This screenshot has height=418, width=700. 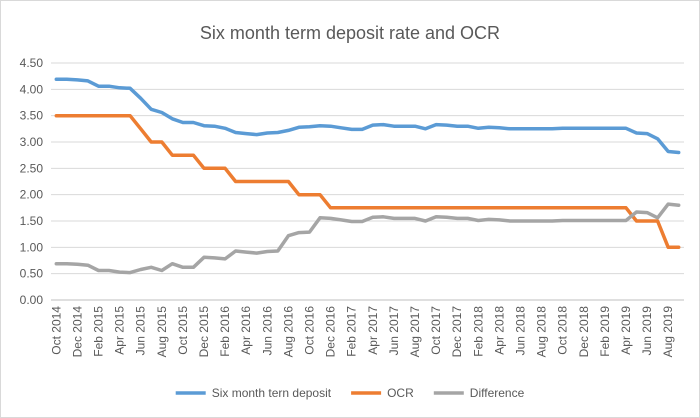 I want to click on y-tick-label: 0.00, so click(x=32, y=300).